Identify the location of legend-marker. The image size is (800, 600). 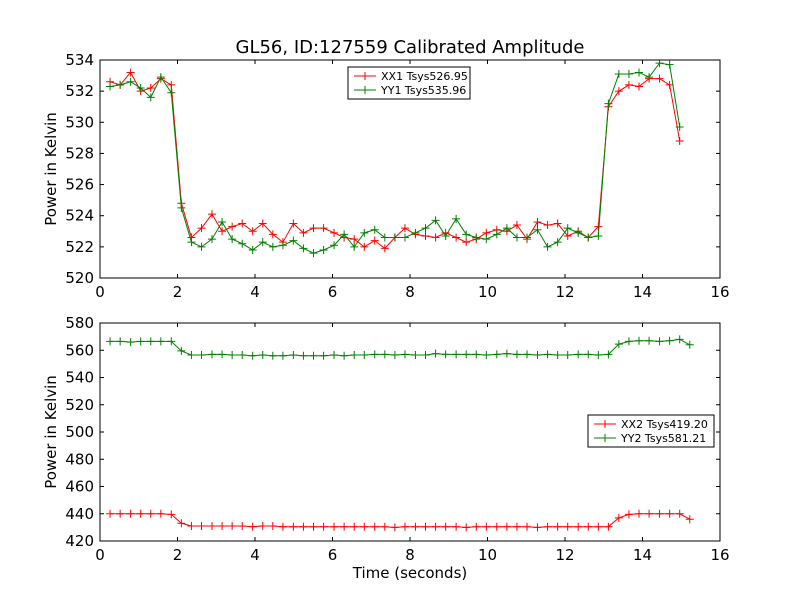
(605, 424).